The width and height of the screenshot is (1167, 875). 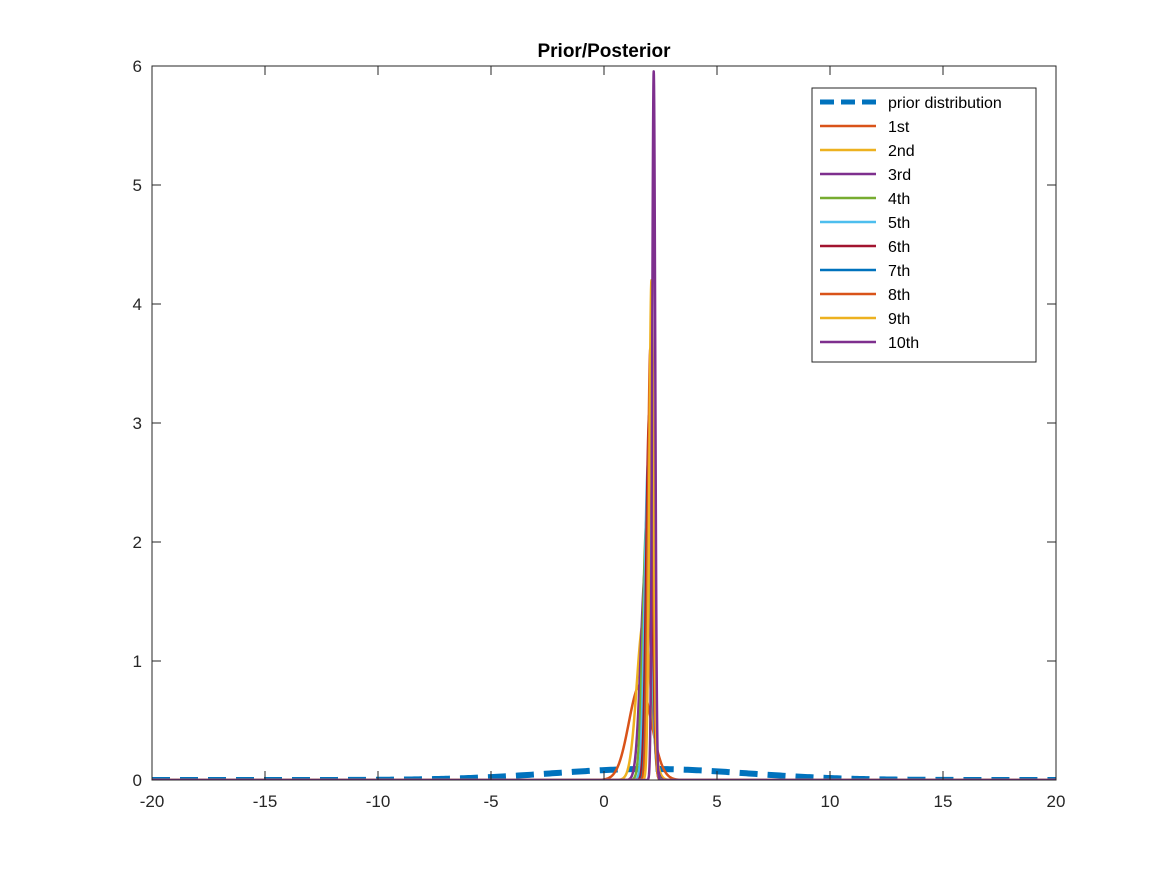 What do you see at coordinates (943, 801) in the screenshot?
I see `x-tick-label: 15` at bounding box center [943, 801].